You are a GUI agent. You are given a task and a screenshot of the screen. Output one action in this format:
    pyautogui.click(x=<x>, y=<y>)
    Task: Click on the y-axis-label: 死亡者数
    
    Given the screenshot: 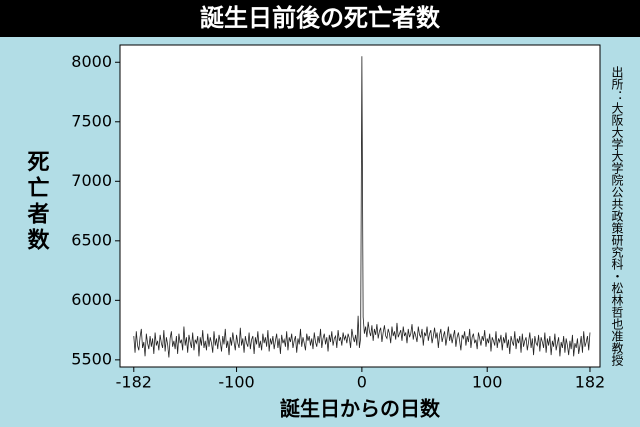 What is the action you would take?
    pyautogui.click(x=37, y=202)
    